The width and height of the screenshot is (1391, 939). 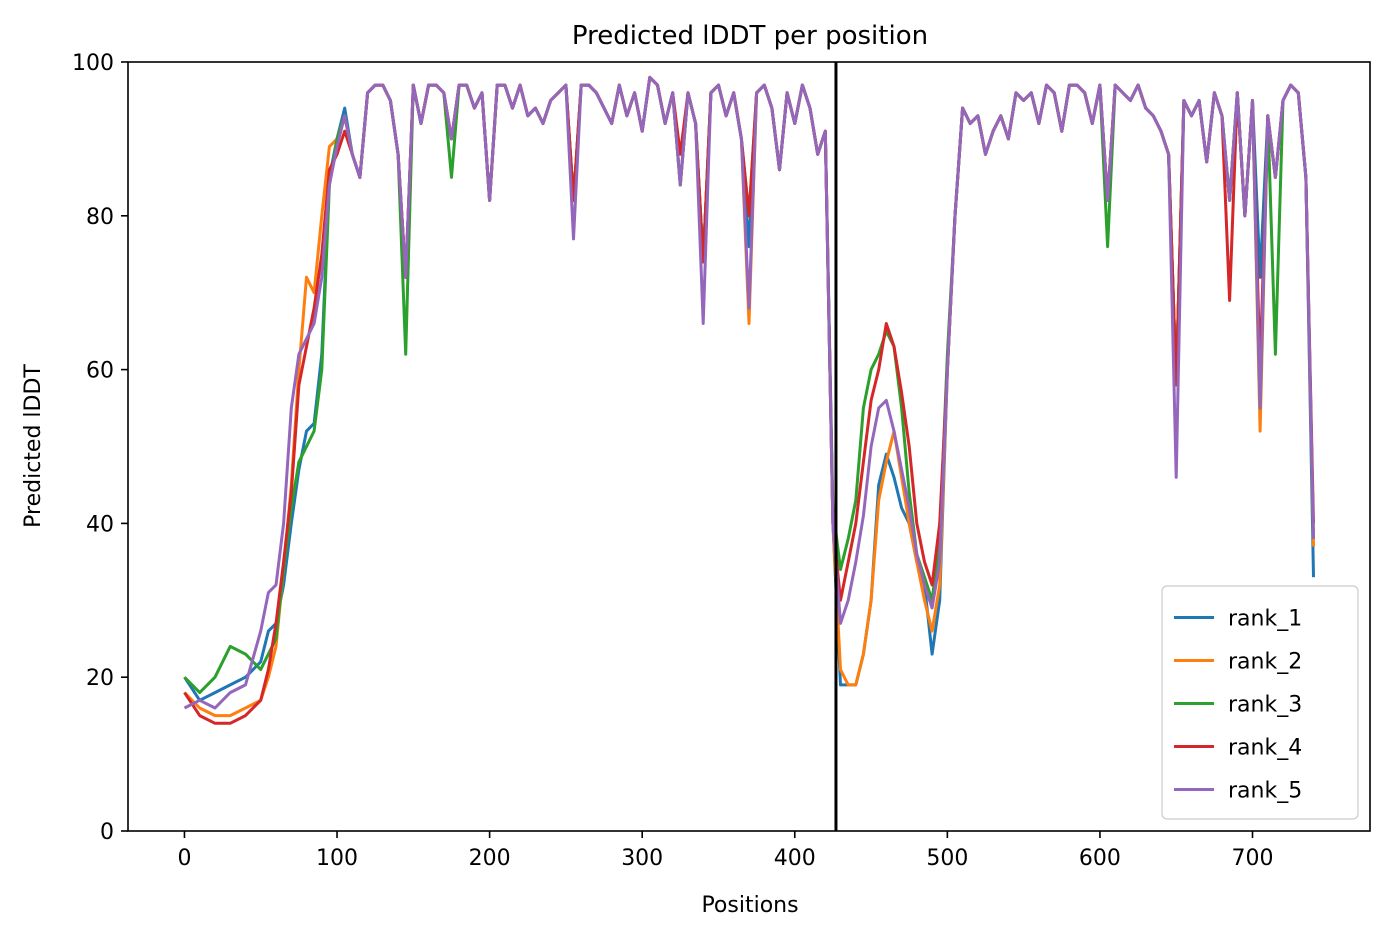 I want to click on legend-label-rank_3: rank_3, so click(x=1265, y=705).